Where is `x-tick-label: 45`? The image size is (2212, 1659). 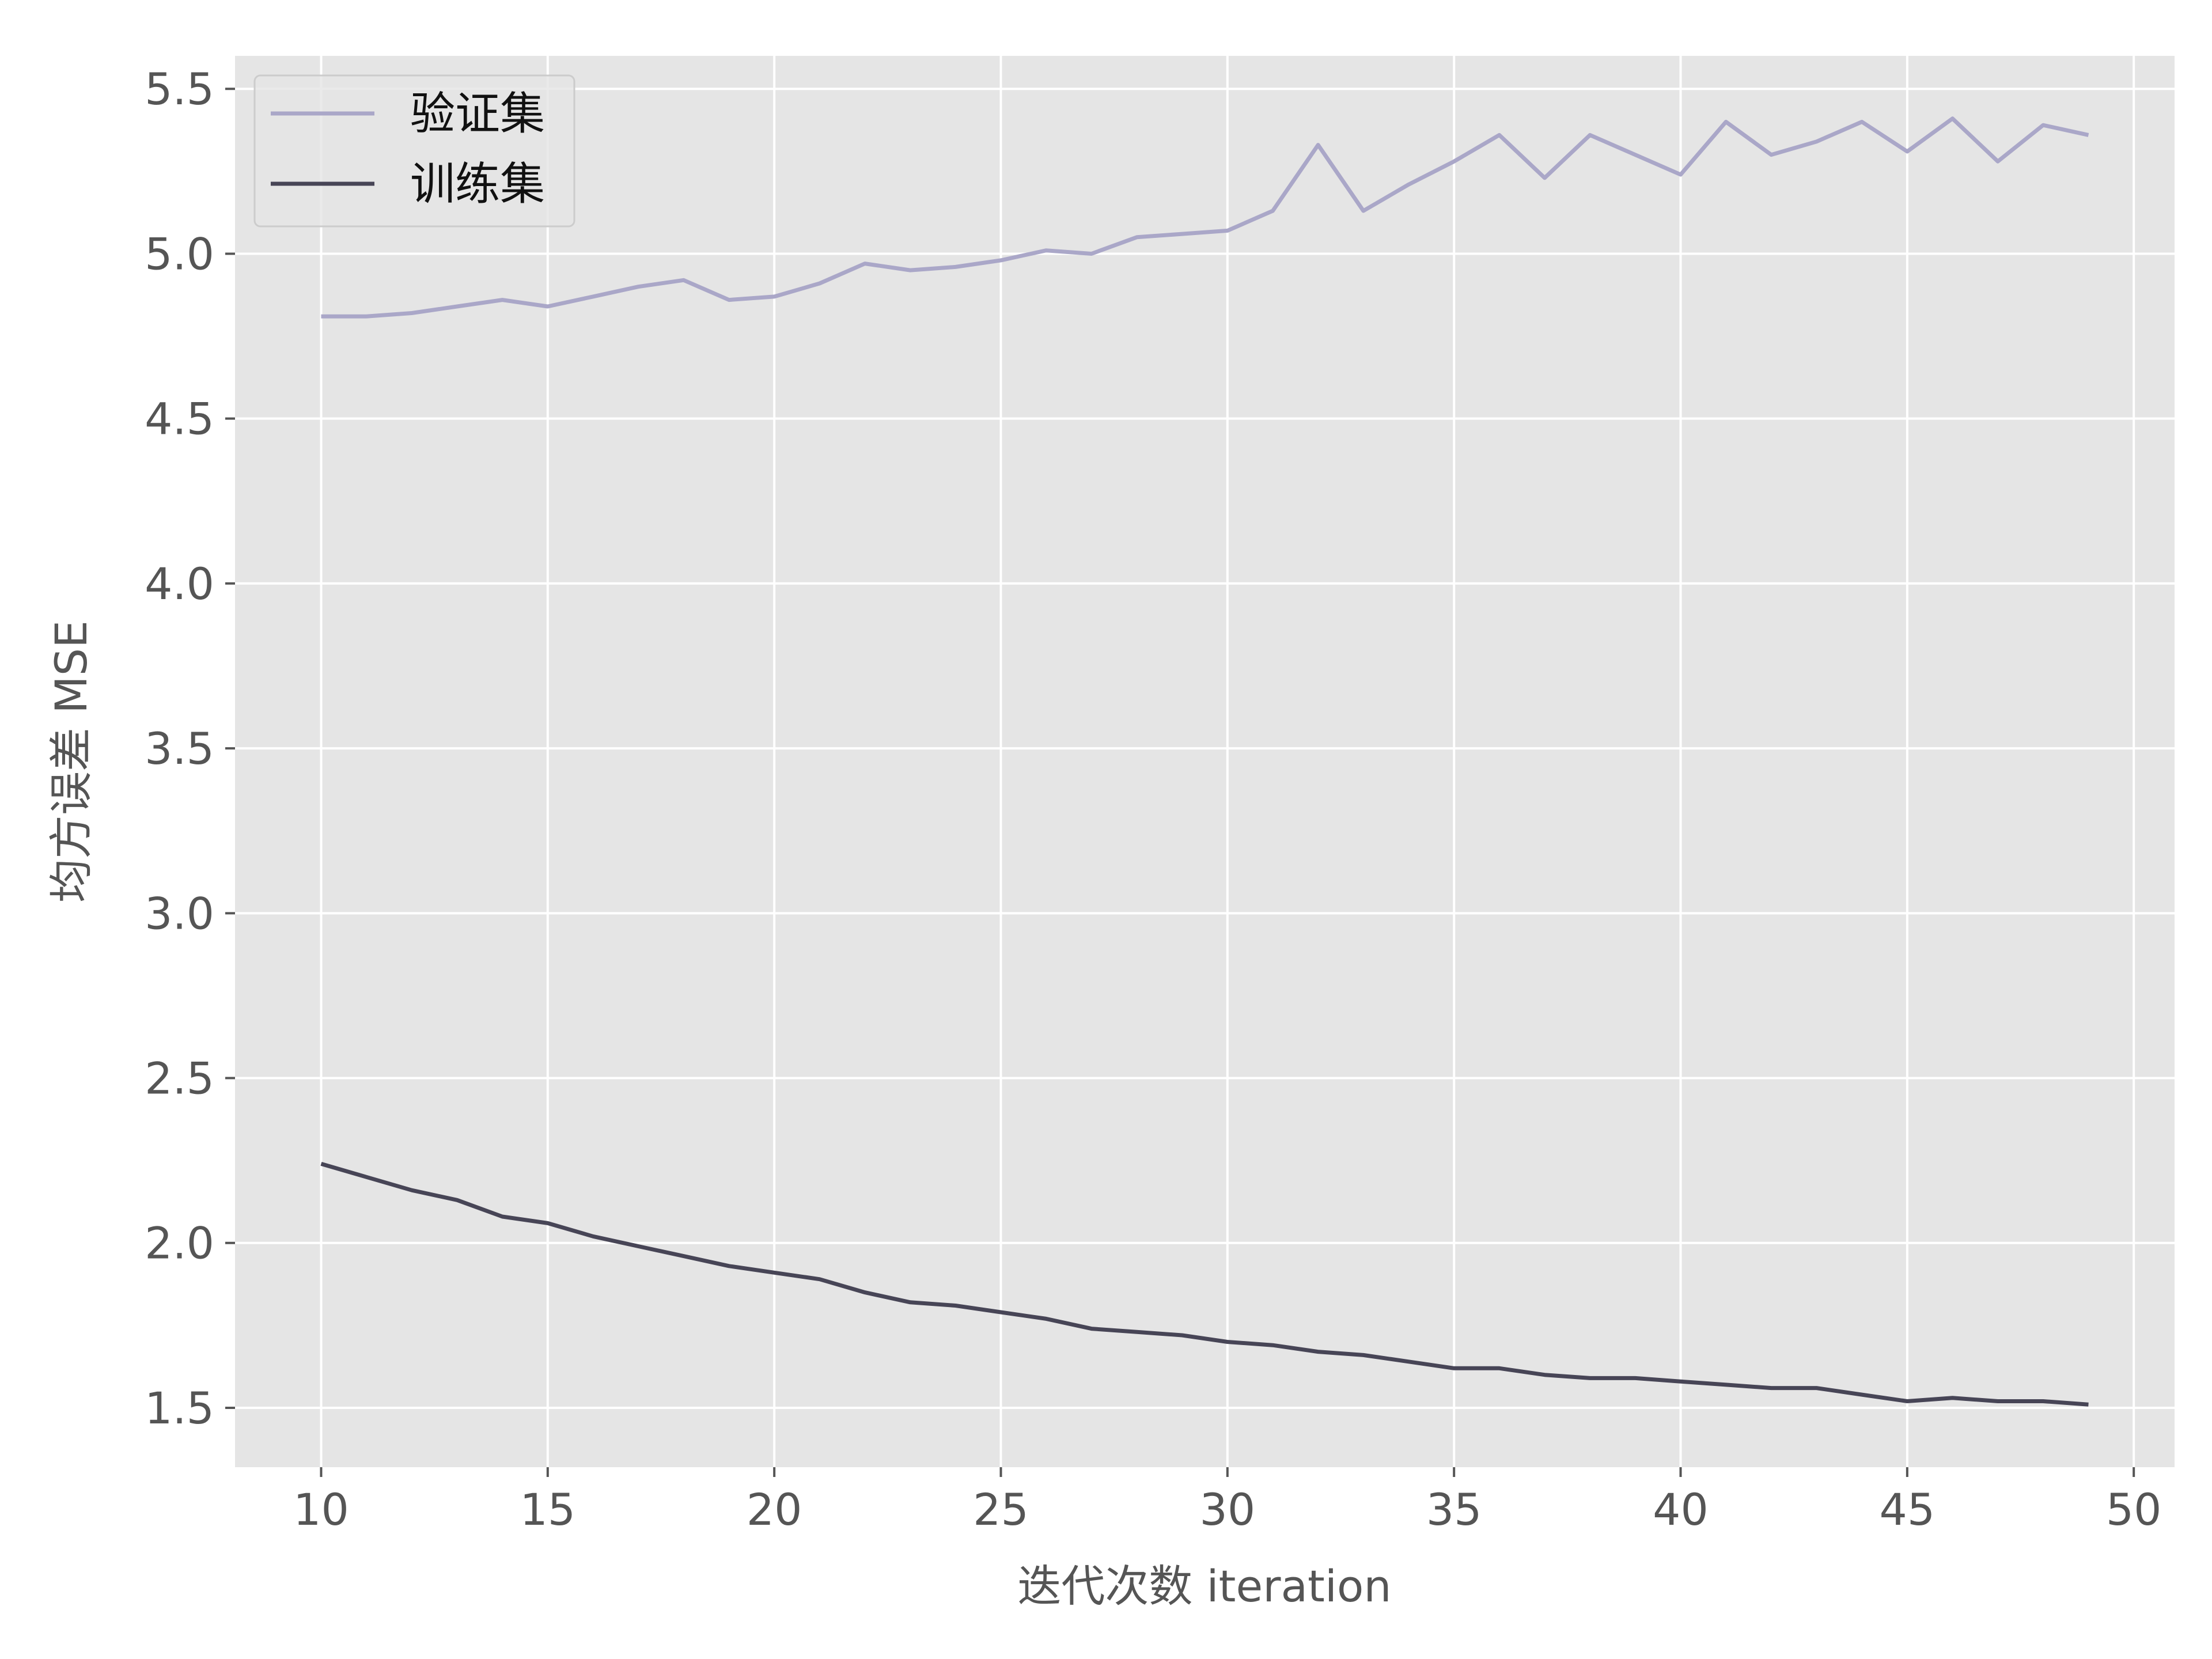
x-tick-label: 45 is located at coordinates (1907, 1509).